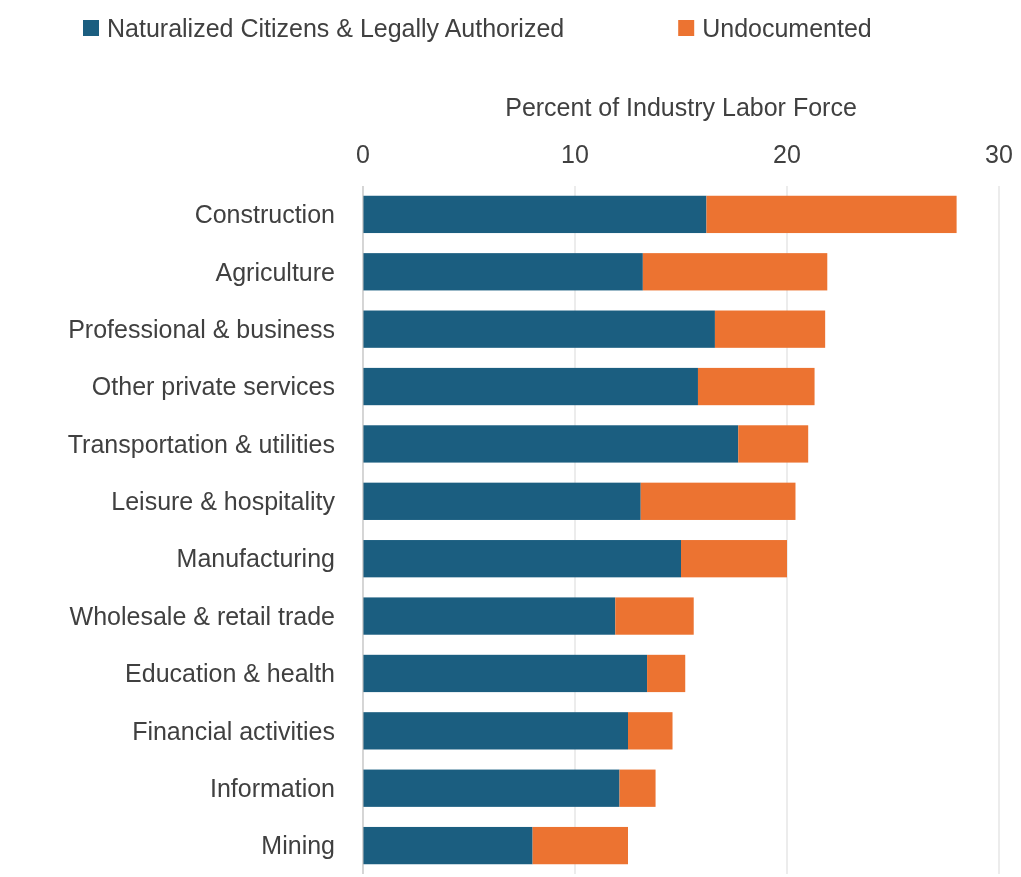 The image size is (1021, 877). What do you see at coordinates (202, 615) in the screenshot?
I see `y-tick-label: Wholesale & retail trade` at bounding box center [202, 615].